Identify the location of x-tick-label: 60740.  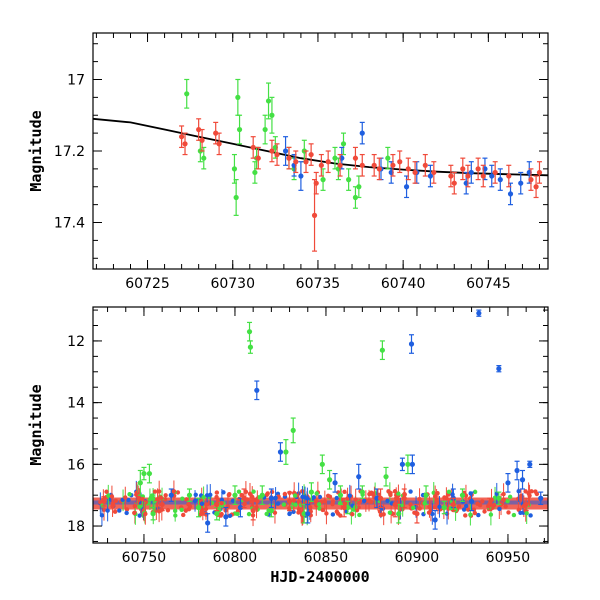
(403, 284).